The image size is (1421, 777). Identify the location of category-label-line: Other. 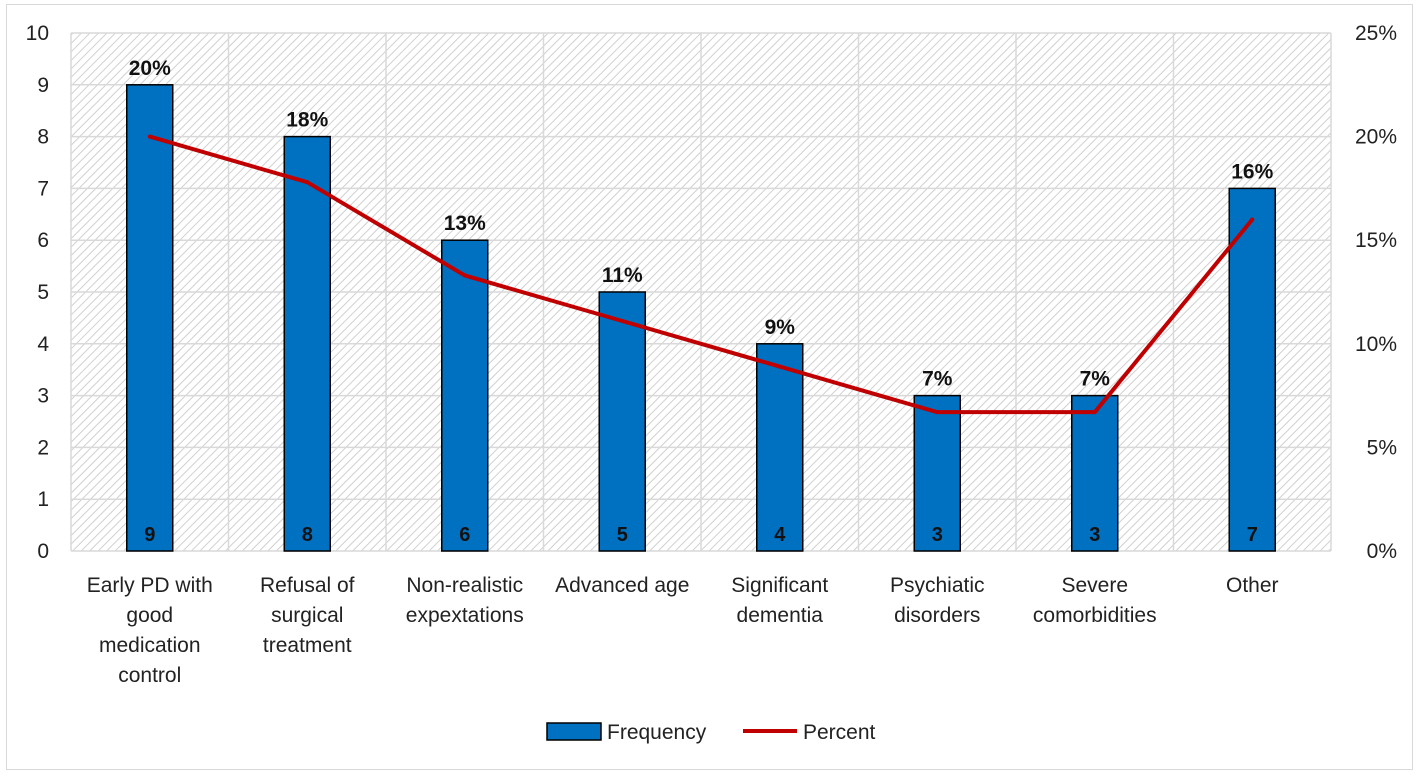
(1252, 585).